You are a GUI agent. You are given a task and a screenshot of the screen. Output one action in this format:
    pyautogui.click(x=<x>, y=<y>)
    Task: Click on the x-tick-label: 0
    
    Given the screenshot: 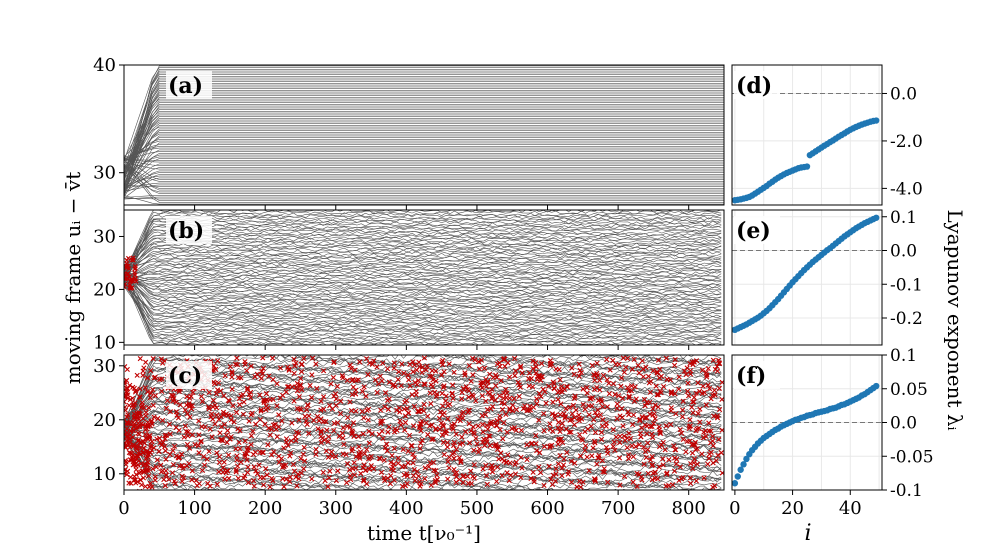 What is the action you would take?
    pyautogui.click(x=123, y=508)
    